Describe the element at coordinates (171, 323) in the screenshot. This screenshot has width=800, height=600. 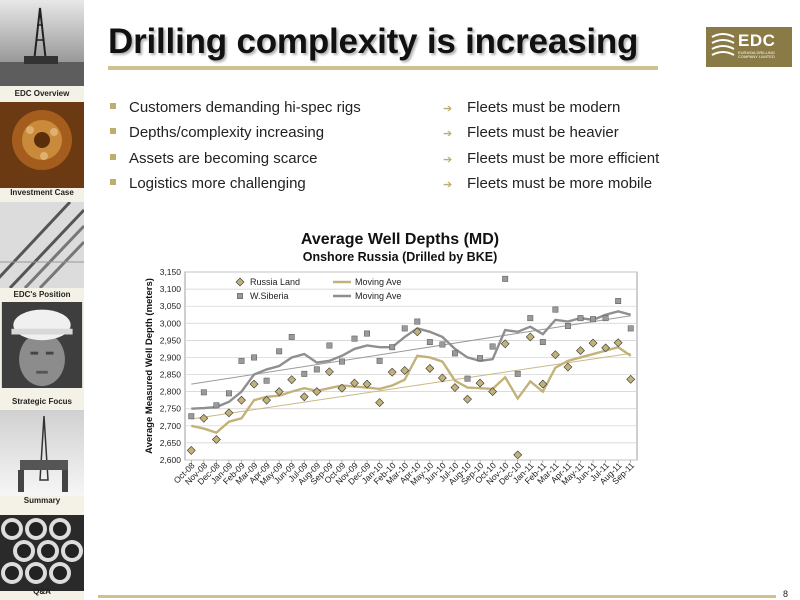
I see `y-tick-label: 3,000` at that location.